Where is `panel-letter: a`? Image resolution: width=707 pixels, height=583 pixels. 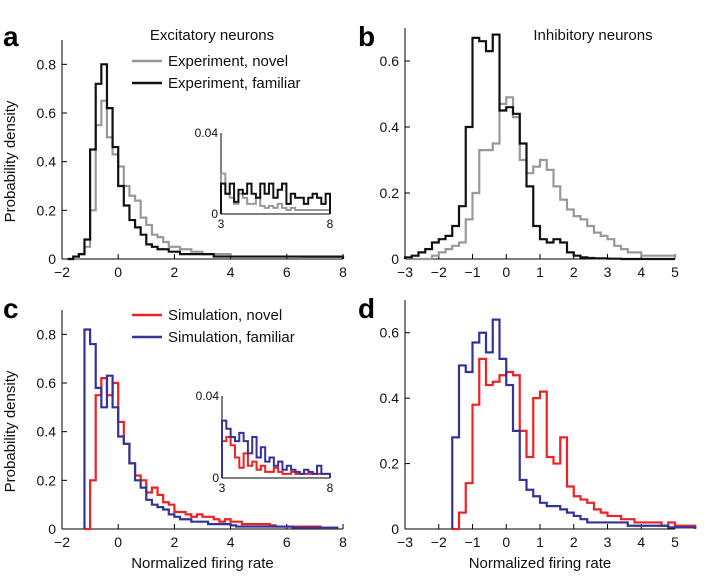
panel-letter: a is located at coordinates (11, 36).